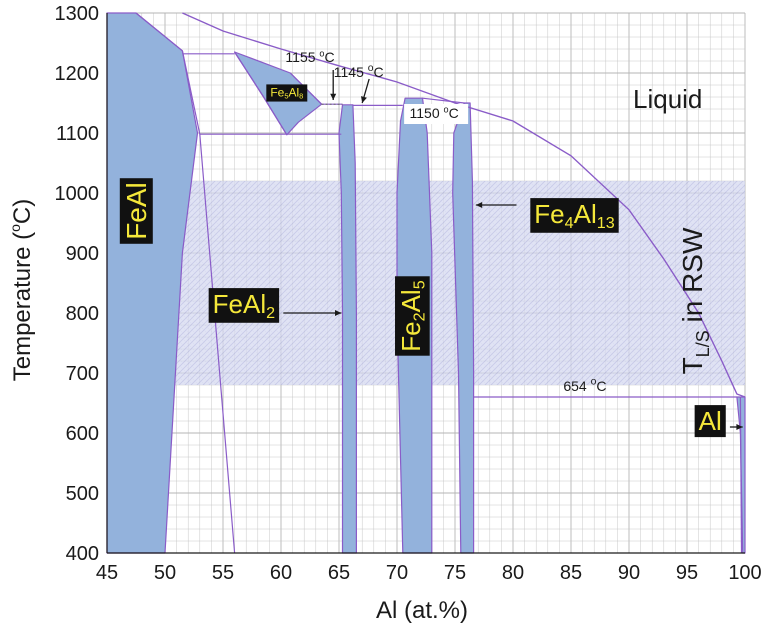  I want to click on arrow-feal2-head, so click(338, 313).